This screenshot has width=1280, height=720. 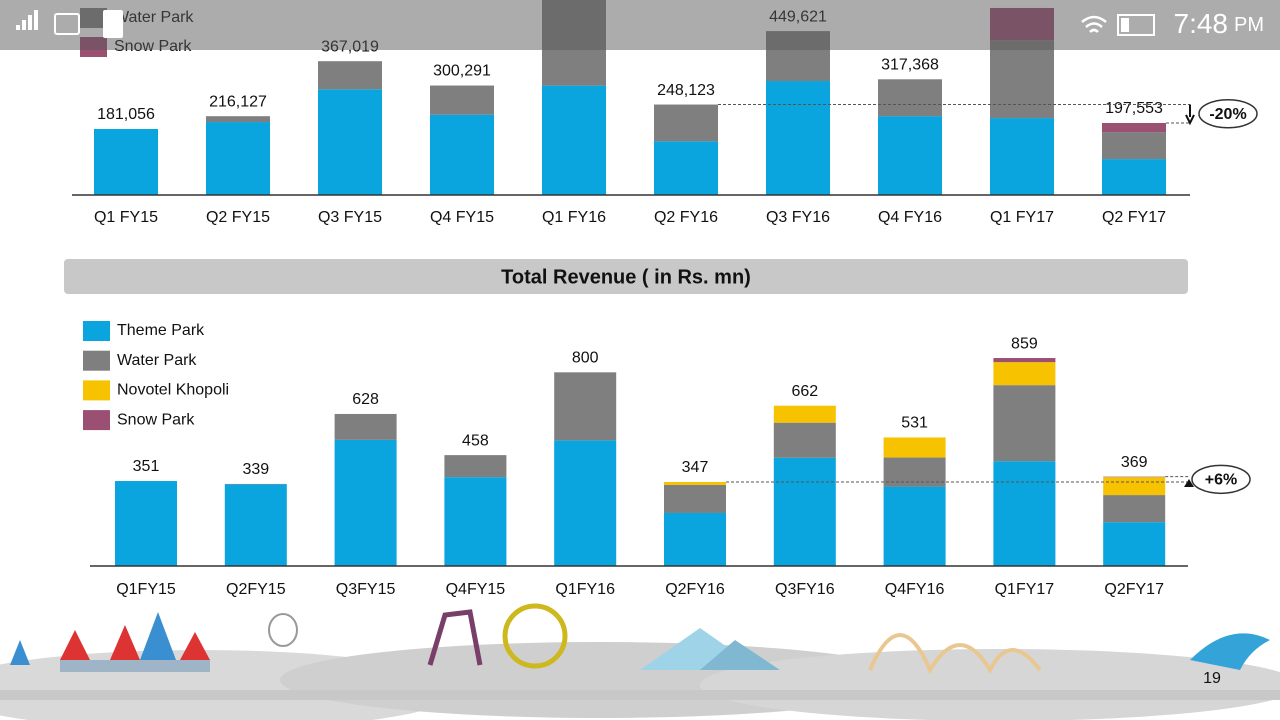 I want to click on clock: 7:48 PM, so click(x=1219, y=23).